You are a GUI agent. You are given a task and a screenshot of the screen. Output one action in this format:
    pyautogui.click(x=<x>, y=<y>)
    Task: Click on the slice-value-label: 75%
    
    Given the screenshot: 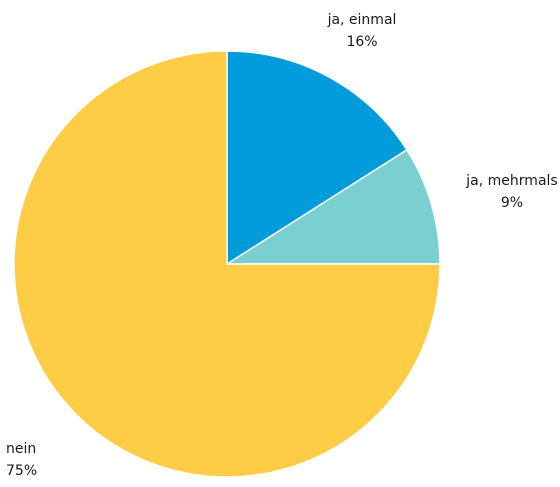 What is the action you would take?
    pyautogui.click(x=21, y=471)
    